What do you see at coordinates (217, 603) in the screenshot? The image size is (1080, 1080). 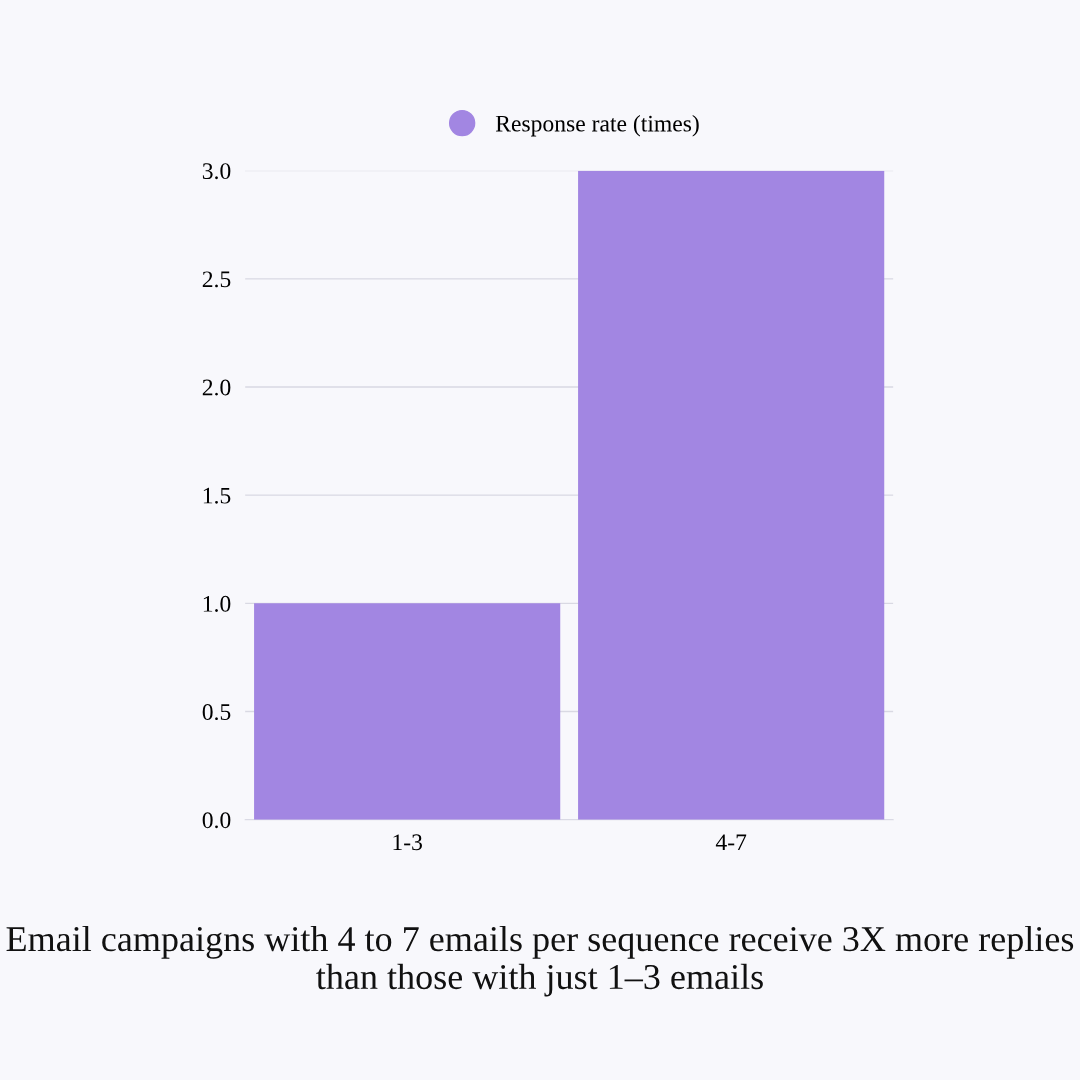 I see `y-tick-label: 1.0` at bounding box center [217, 603].